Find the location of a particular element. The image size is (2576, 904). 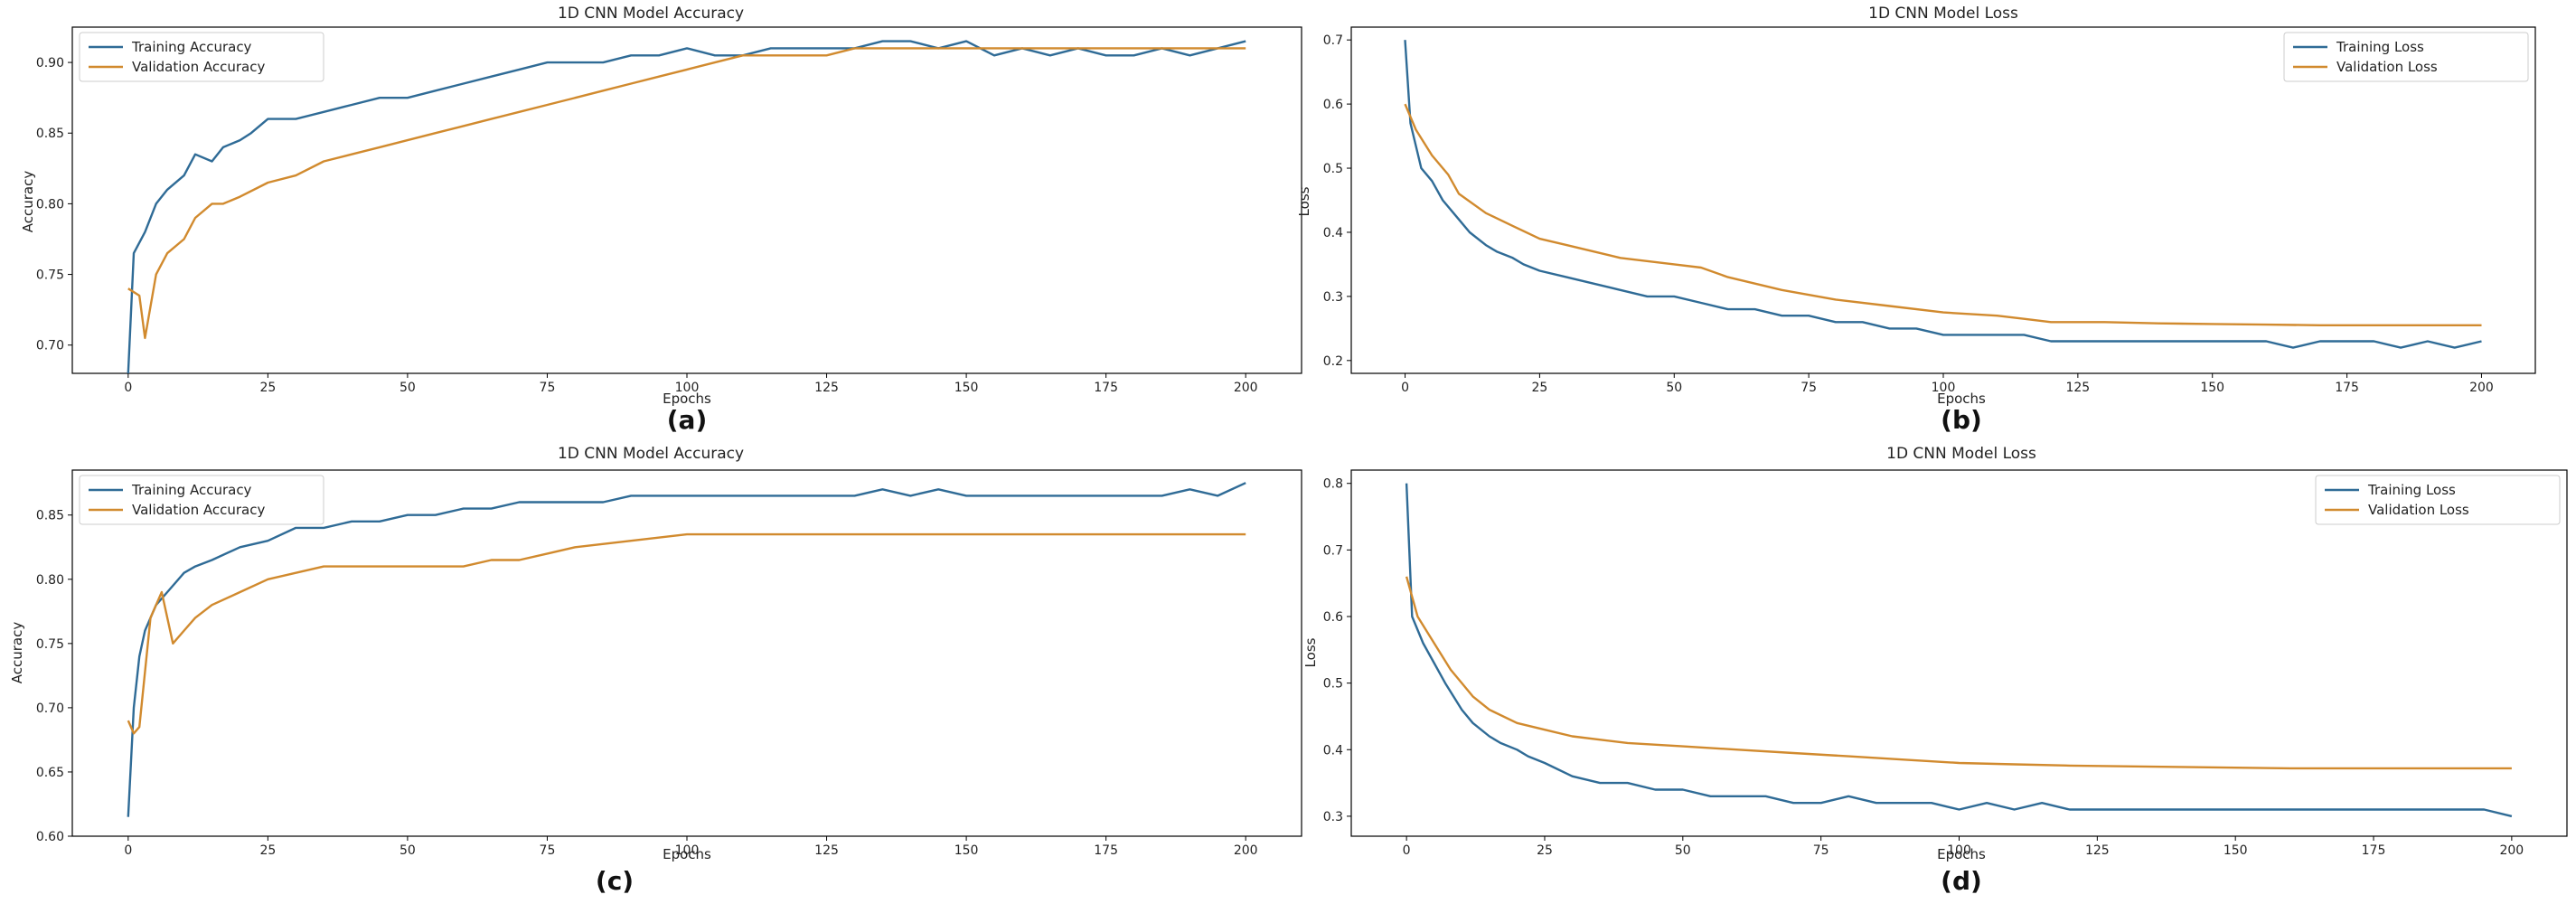

panel-d-legend-box is located at coordinates (2438, 500).